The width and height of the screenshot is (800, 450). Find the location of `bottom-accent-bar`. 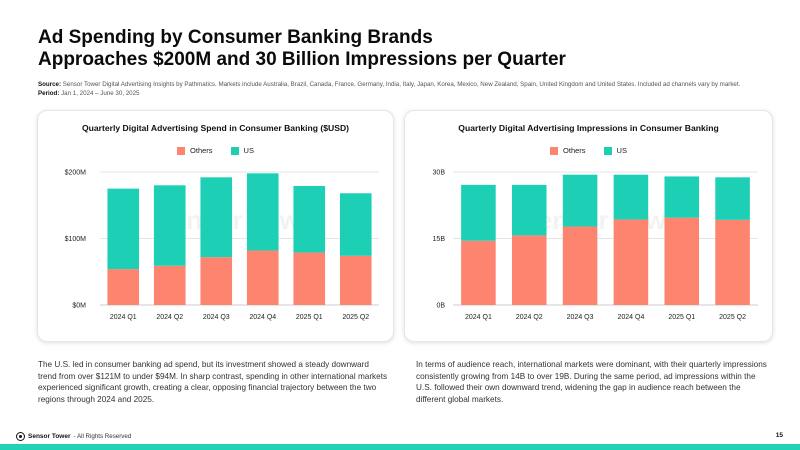

bottom-accent-bar is located at coordinates (400, 447).